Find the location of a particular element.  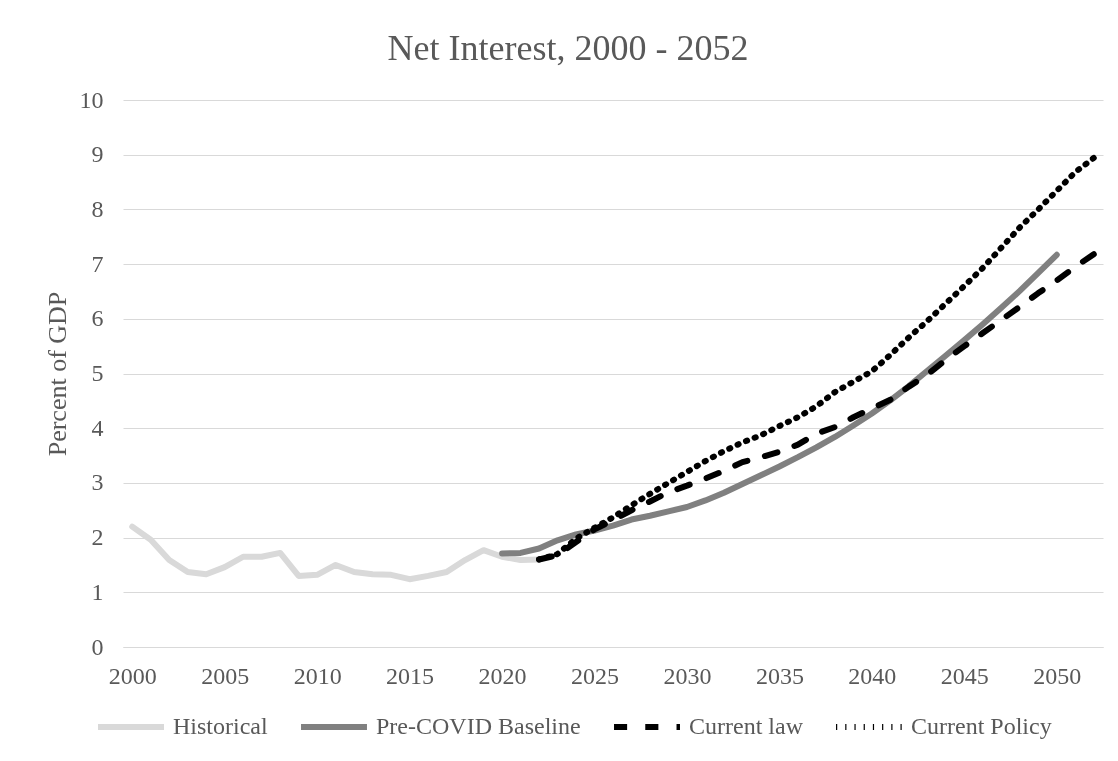

x-tick-label: 2020 is located at coordinates (502, 675).